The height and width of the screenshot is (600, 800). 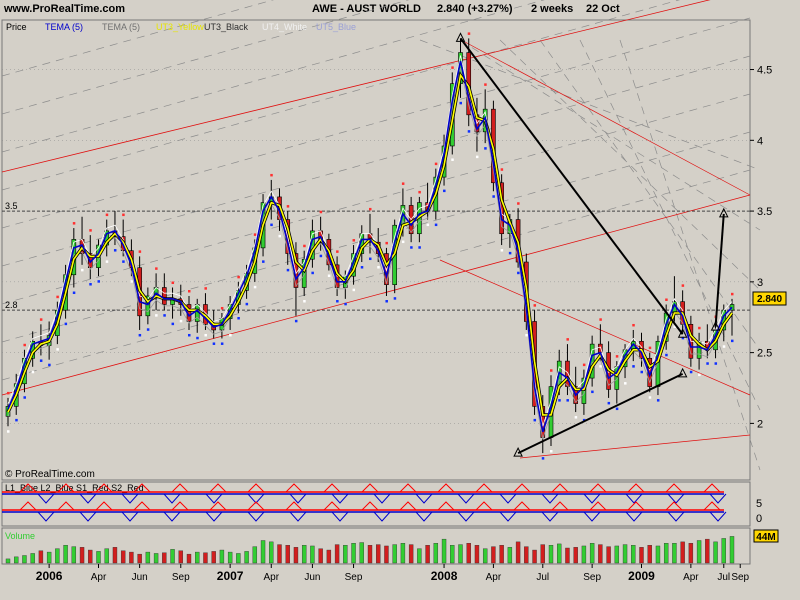 What do you see at coordinates (65, 9) in the screenshot?
I see `site-url: www.ProRealTime.com` at bounding box center [65, 9].